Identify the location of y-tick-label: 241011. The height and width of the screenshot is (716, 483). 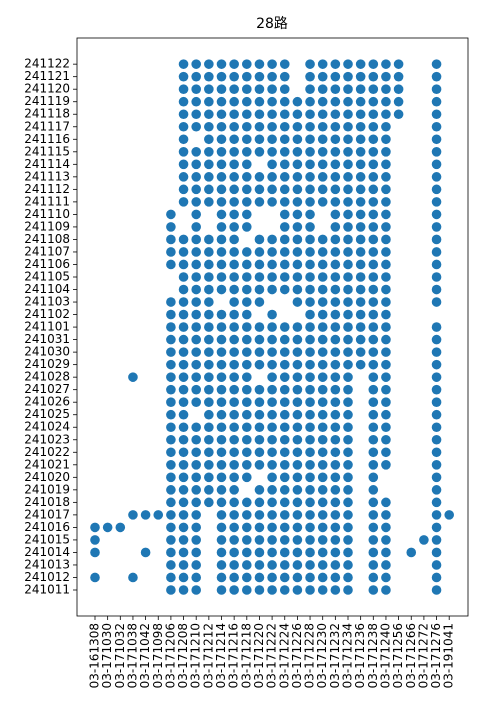
(47, 590).